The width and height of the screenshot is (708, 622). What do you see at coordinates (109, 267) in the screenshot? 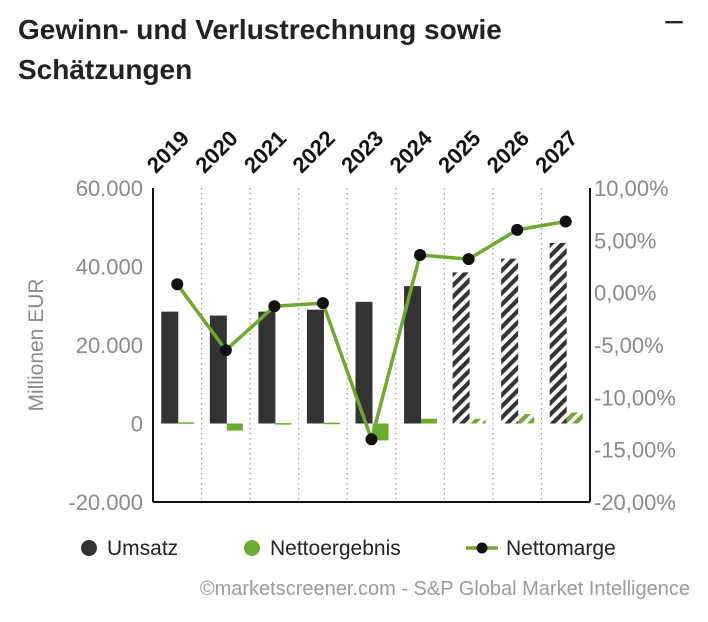
I see `y-tick-label: 40.000` at bounding box center [109, 267].